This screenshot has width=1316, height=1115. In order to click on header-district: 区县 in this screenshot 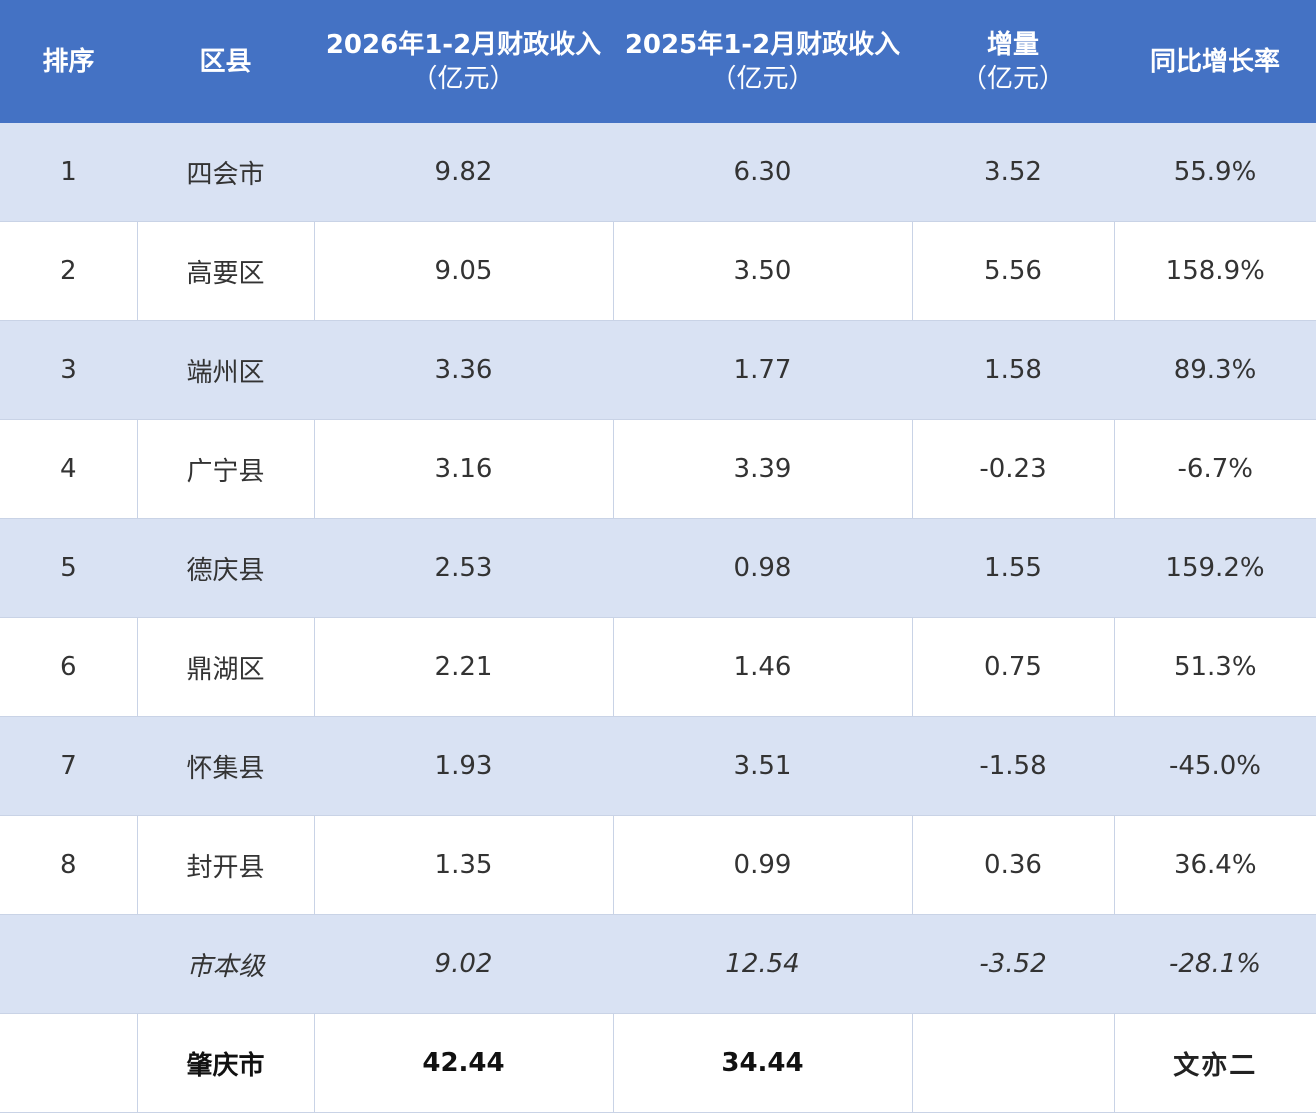, I will do `click(225, 61)`.